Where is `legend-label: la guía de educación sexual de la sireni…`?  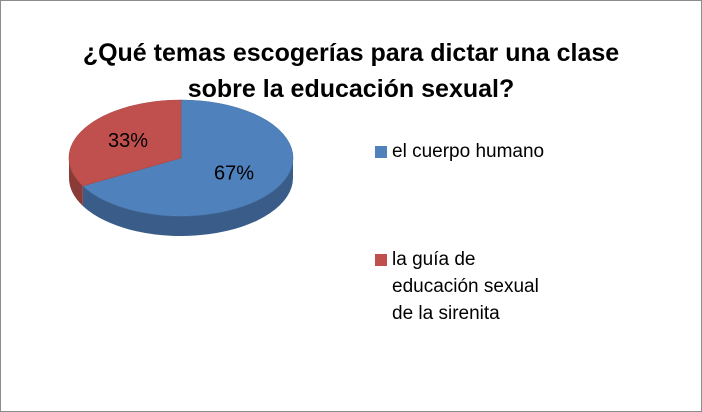
legend-label: la guía de educación sexual de la sireni… is located at coordinates (465, 286).